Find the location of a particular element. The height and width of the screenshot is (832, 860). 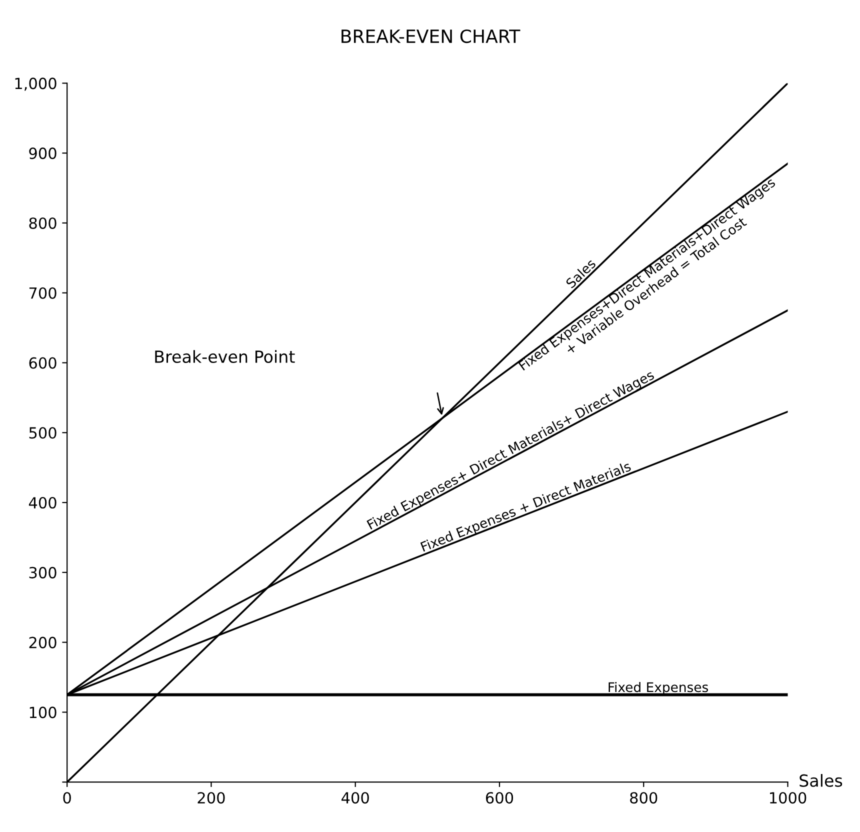

chart-title: BREAK-EVEN CHART is located at coordinates (431, 36).